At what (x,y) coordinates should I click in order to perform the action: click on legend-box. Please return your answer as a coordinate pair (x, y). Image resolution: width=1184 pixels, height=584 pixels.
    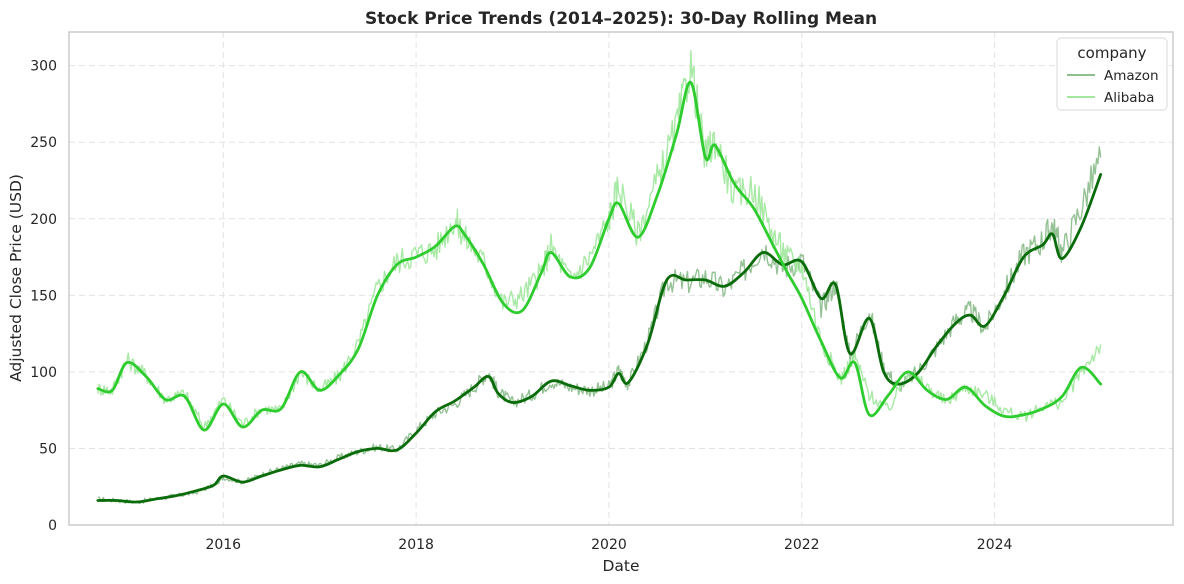
    Looking at the image, I should click on (1112, 74).